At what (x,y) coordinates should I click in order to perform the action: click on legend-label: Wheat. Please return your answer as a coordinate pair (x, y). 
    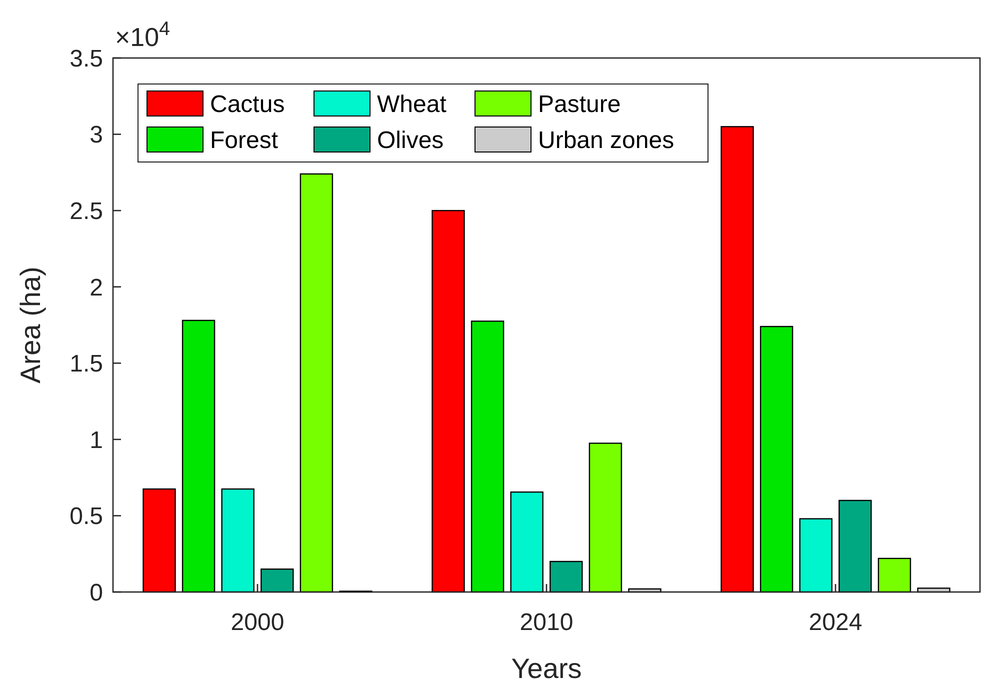
    Looking at the image, I should click on (412, 104).